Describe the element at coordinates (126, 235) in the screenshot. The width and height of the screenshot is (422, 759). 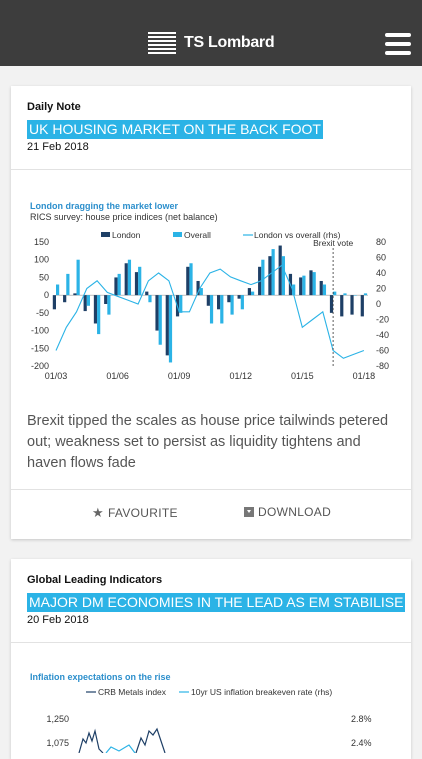
I see `legend-label: London` at that location.